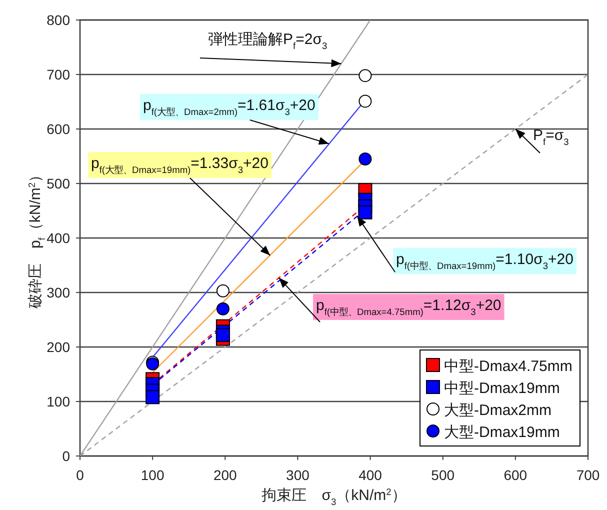 The image size is (607, 510). I want to click on y-tick-label: 0, so click(66, 456).